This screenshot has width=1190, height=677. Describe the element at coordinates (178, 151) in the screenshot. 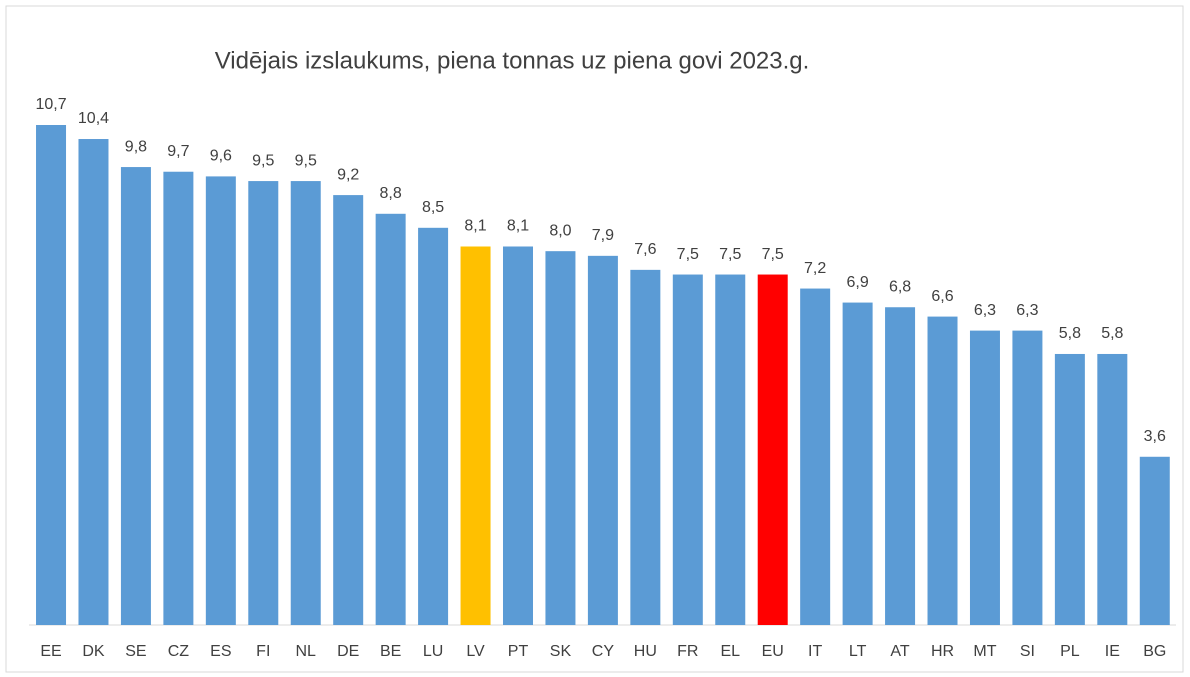

I see `value-label: 9,7` at that location.